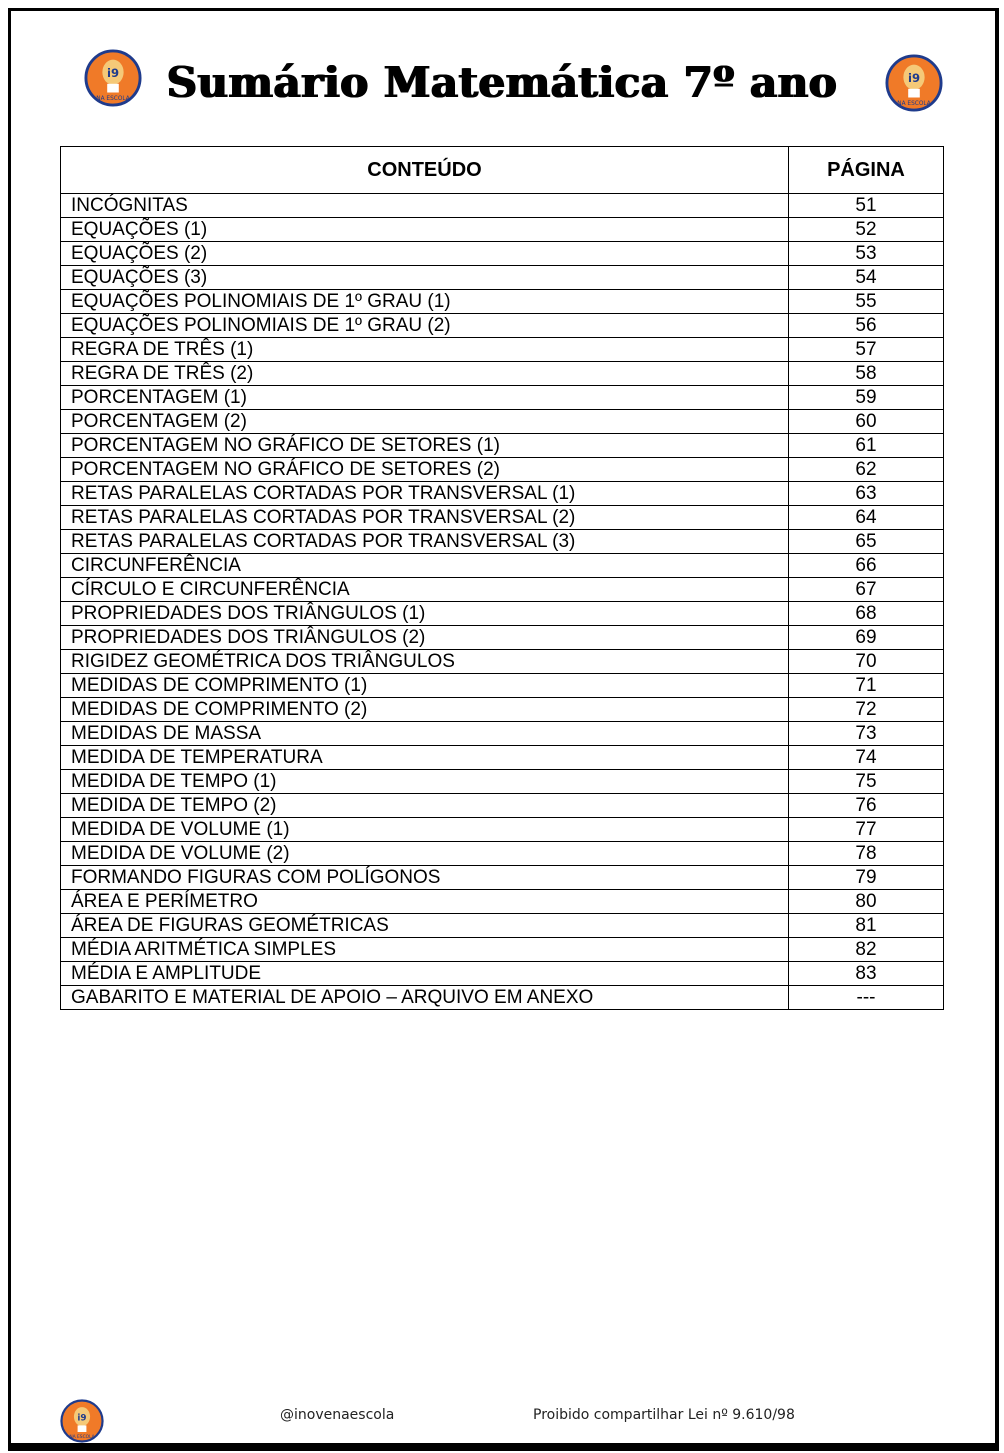 This screenshot has height=1453, width=1004. I want to click on row-content: ÁREA E PERÍMETRO, so click(424, 901).